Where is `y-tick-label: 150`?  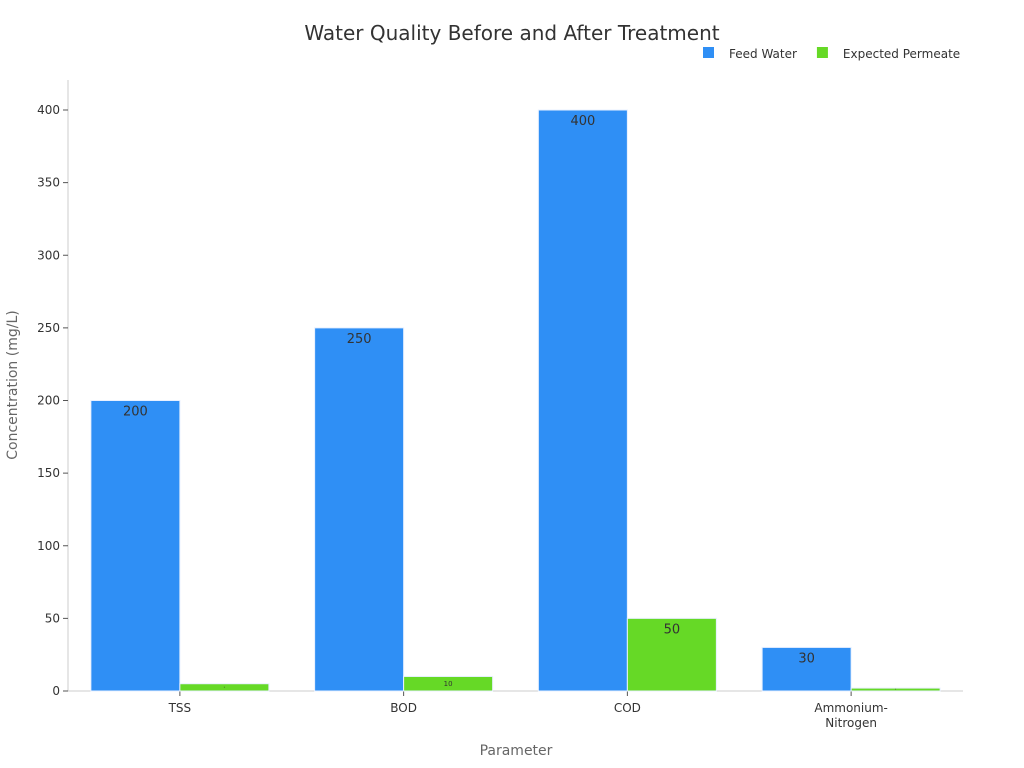
y-tick-label: 150 is located at coordinates (48, 473).